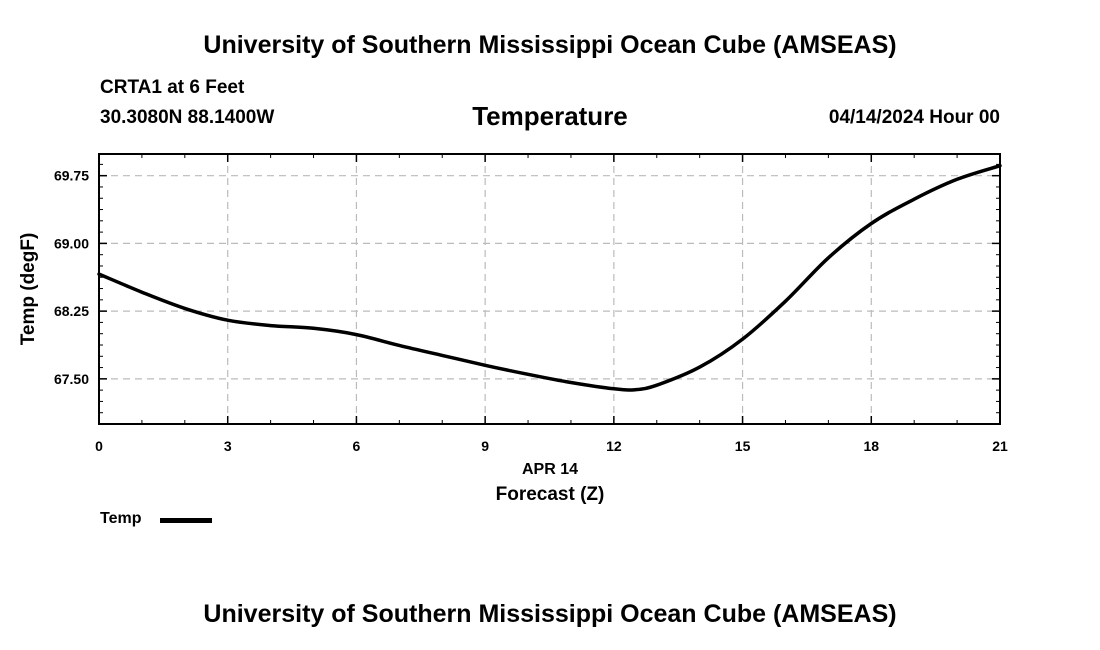 This screenshot has width=1100, height=650. What do you see at coordinates (71, 243) in the screenshot?
I see `y-tick-label: 69.00` at bounding box center [71, 243].